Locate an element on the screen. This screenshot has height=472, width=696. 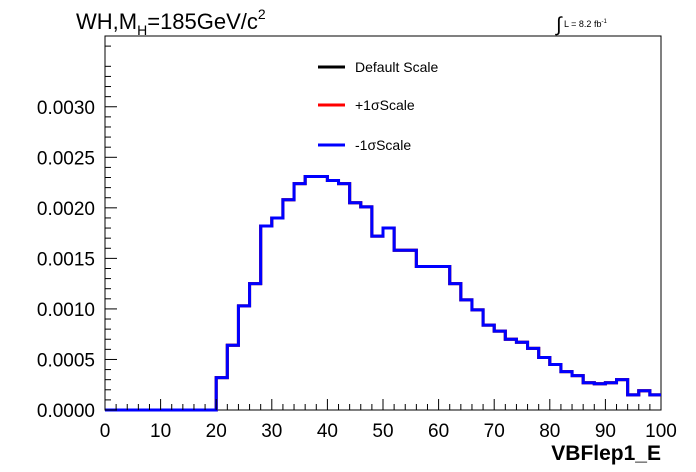
x-tick-label: 50 is located at coordinates (382, 431).